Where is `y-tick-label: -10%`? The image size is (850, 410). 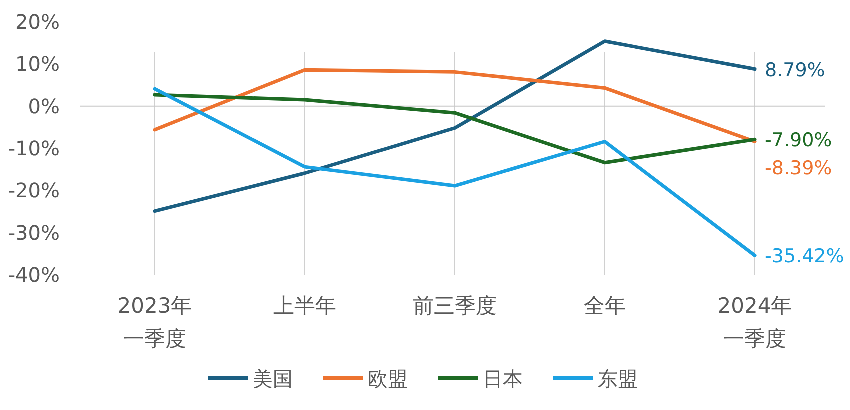
y-tick-label: -10% is located at coordinates (34, 148).